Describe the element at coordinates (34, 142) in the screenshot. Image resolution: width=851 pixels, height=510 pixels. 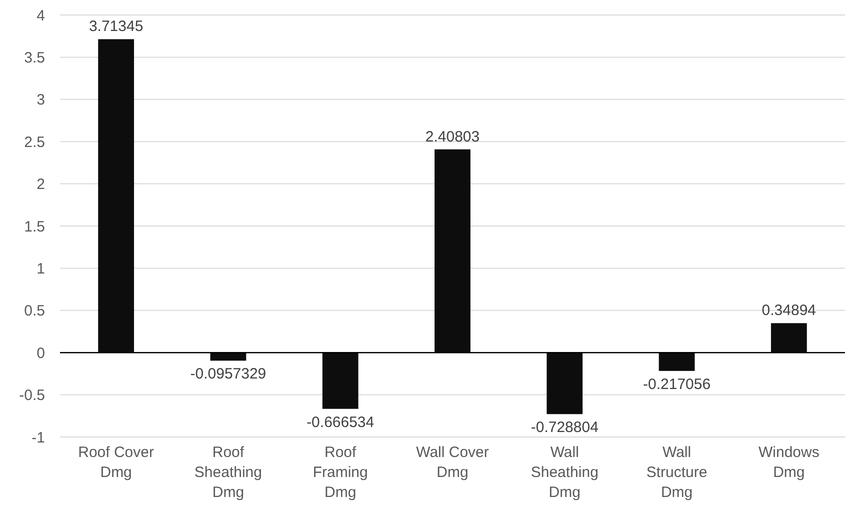
I see `y-tick-label: 2.5` at that location.